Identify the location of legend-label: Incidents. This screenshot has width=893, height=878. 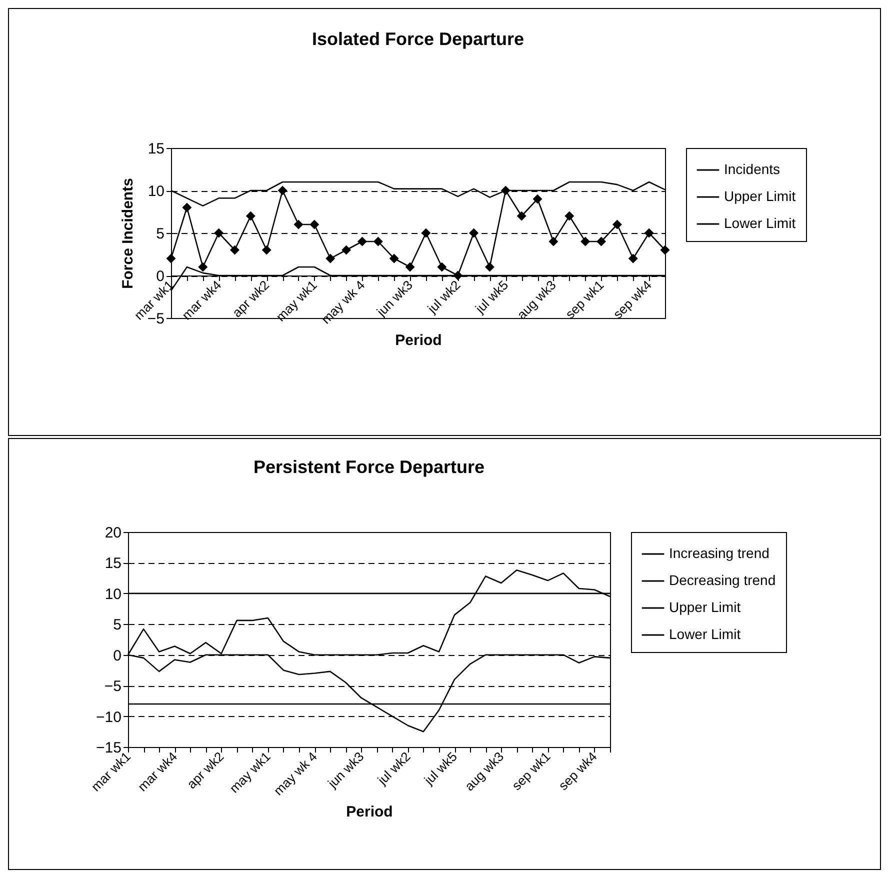
(752, 169).